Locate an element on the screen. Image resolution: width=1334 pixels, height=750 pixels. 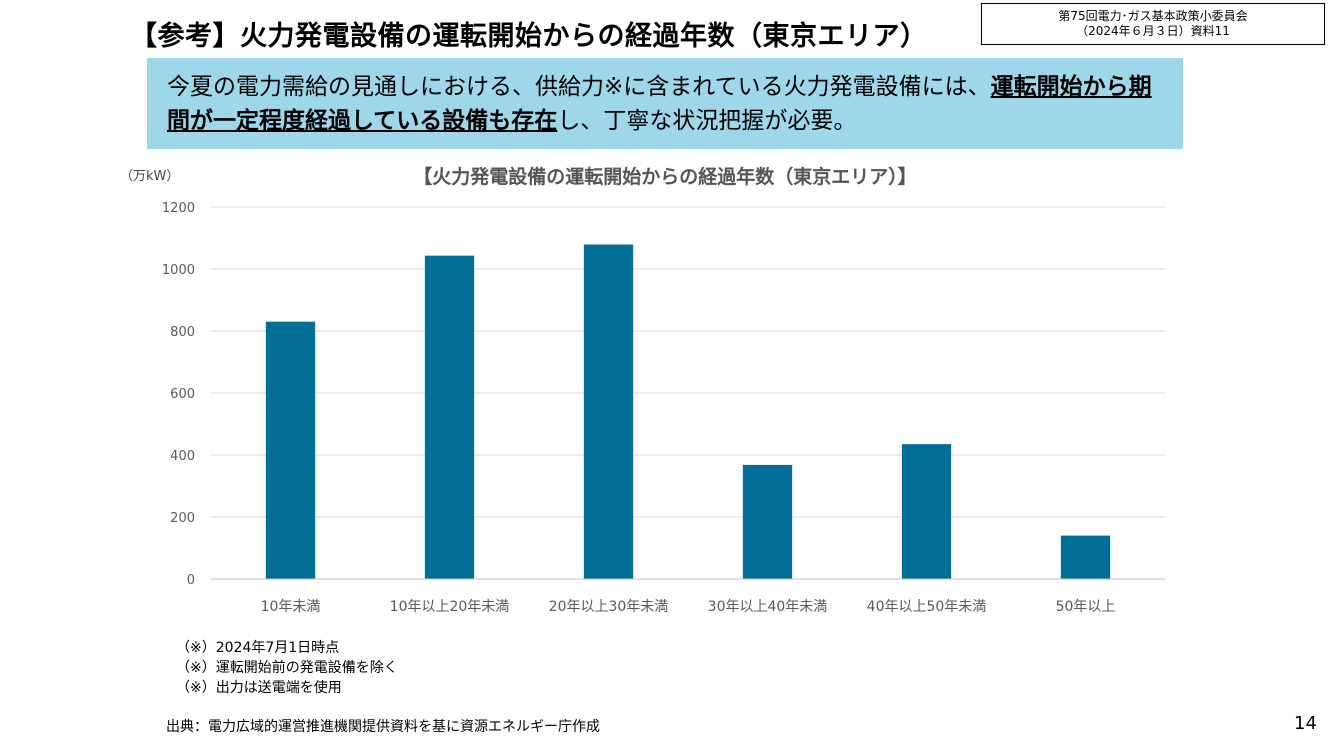
x-tick-label: 30年以上40年未満 is located at coordinates (768, 607).